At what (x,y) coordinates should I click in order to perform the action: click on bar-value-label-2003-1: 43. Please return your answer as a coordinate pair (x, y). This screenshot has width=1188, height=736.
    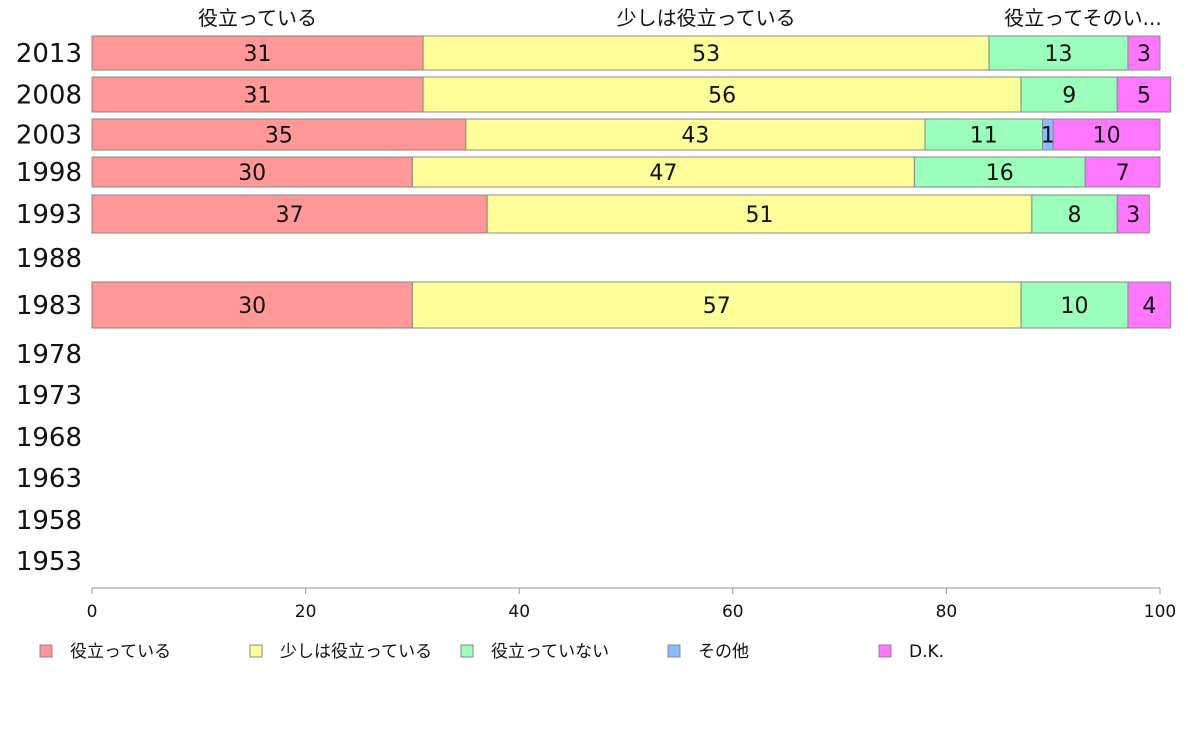
    Looking at the image, I should click on (695, 136).